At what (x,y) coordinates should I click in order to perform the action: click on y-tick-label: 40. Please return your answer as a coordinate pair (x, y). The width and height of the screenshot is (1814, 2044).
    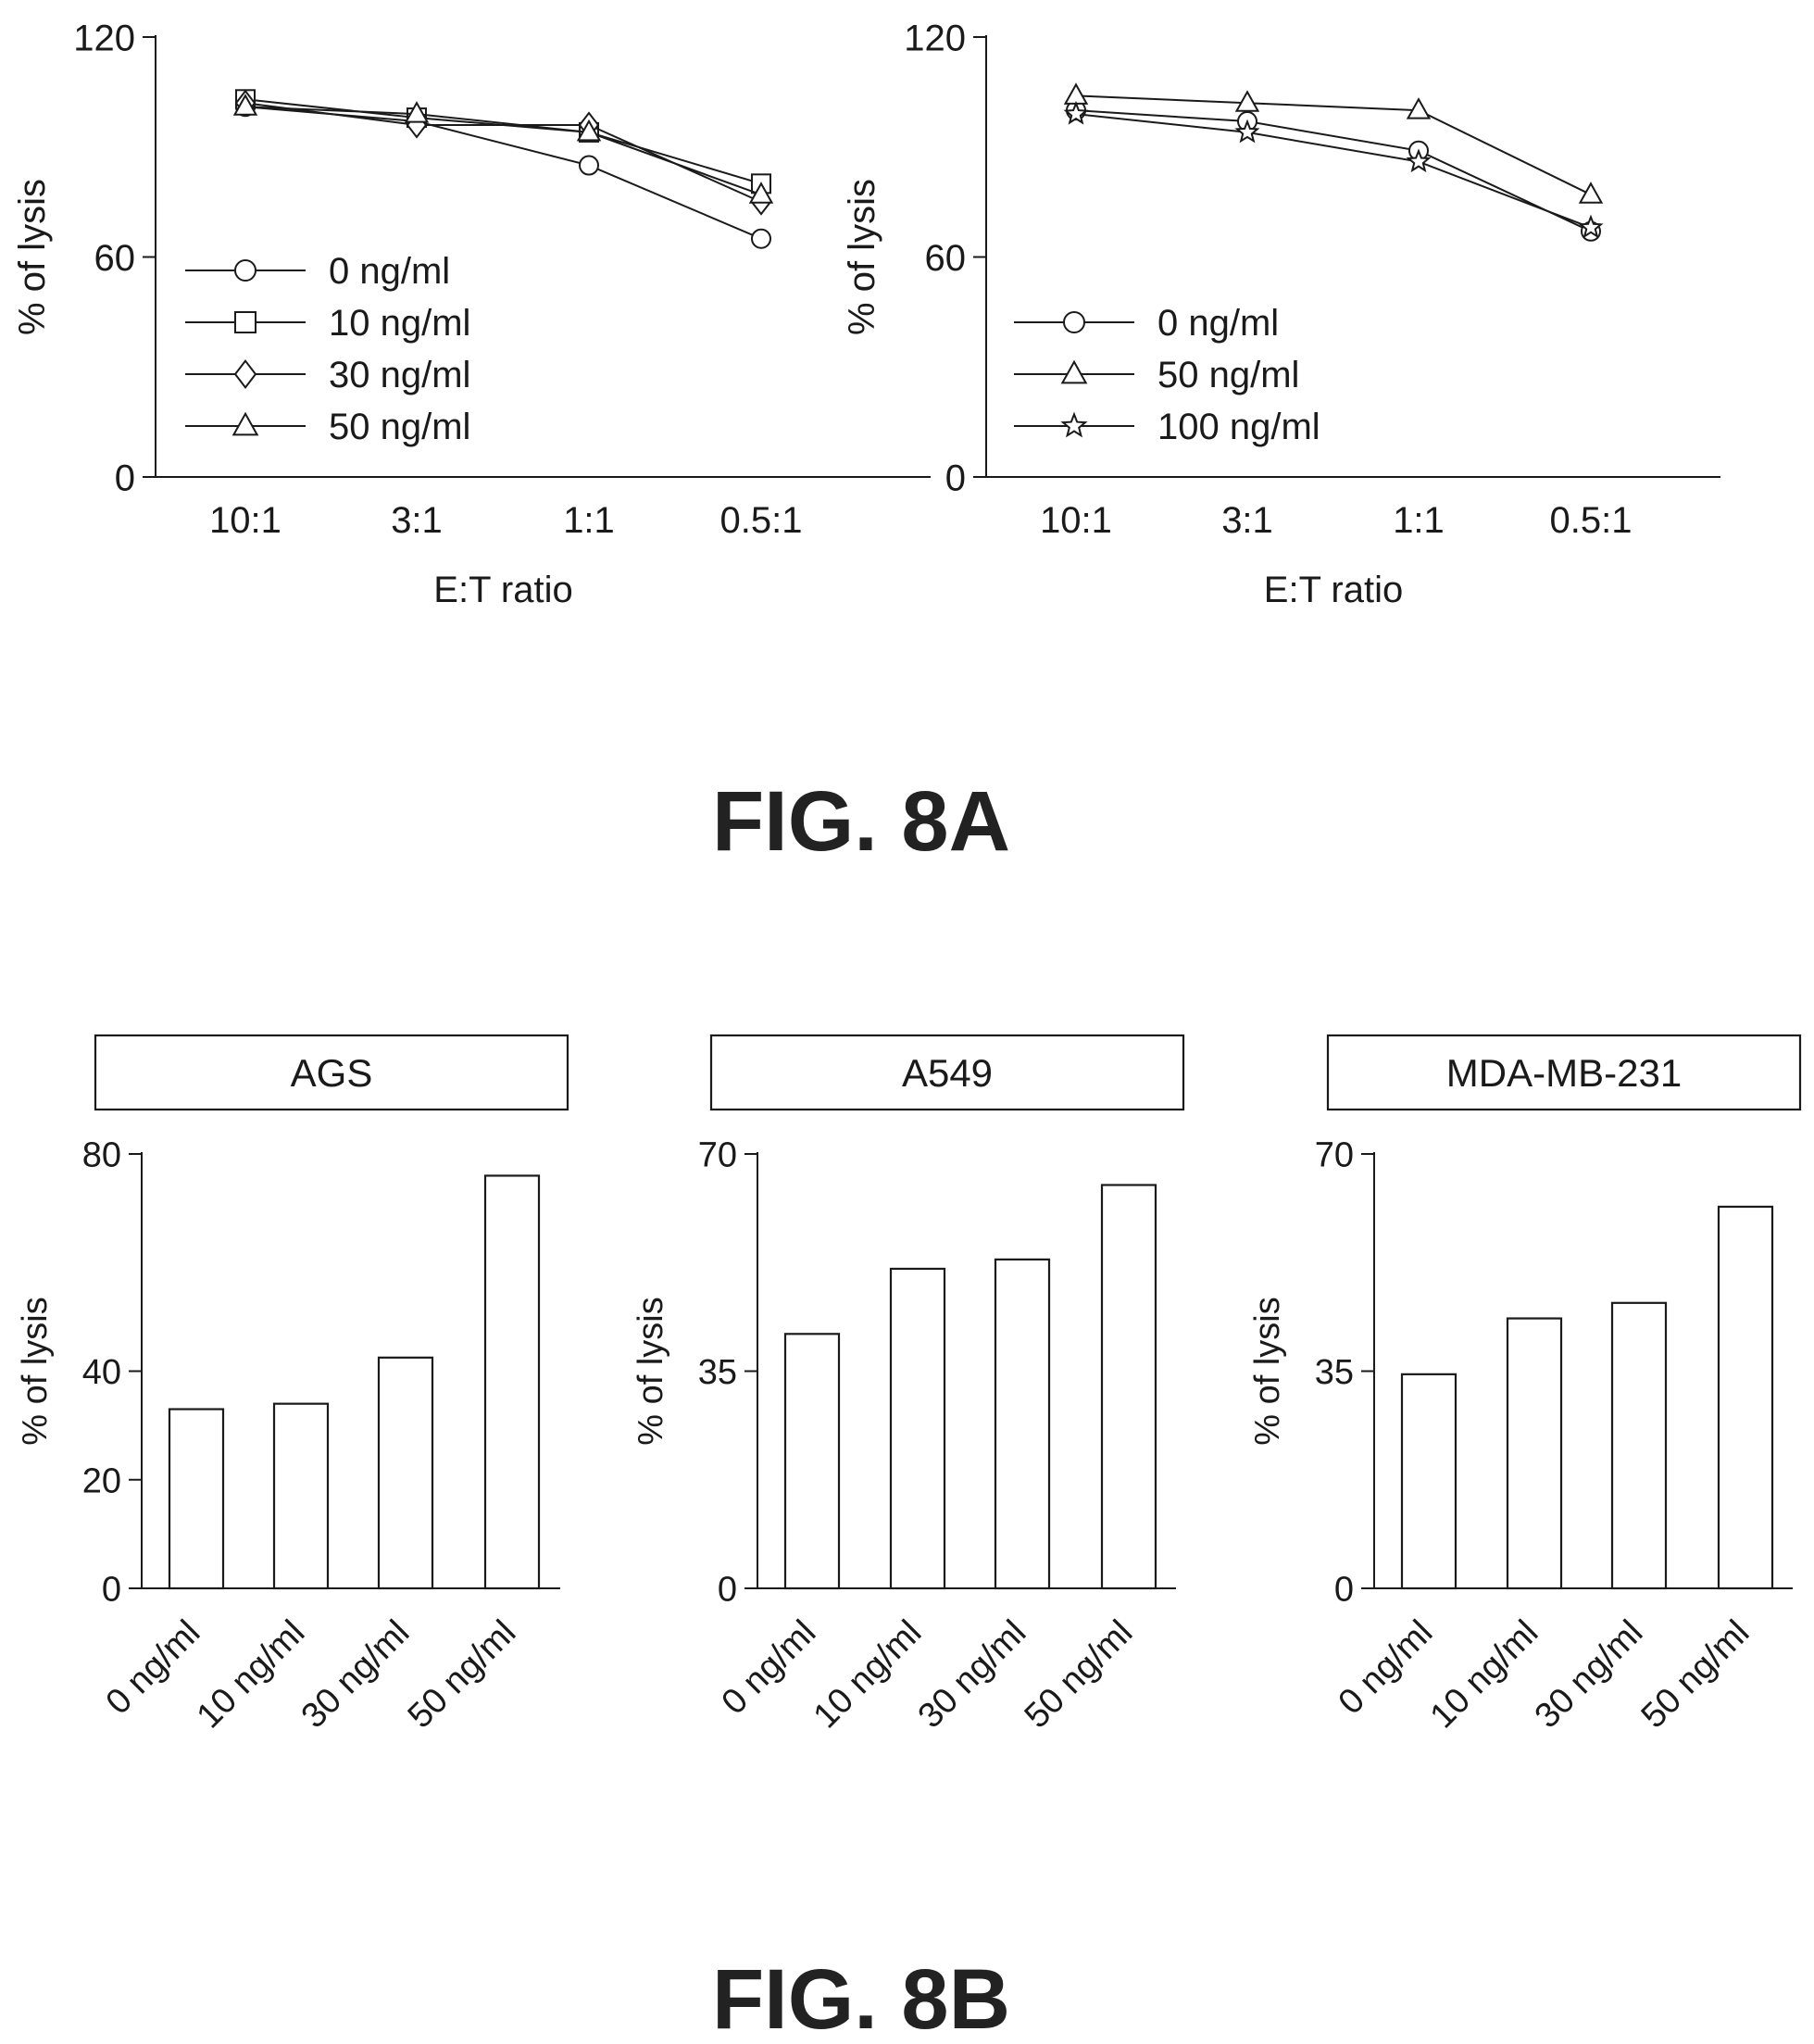
    Looking at the image, I should click on (101, 1372).